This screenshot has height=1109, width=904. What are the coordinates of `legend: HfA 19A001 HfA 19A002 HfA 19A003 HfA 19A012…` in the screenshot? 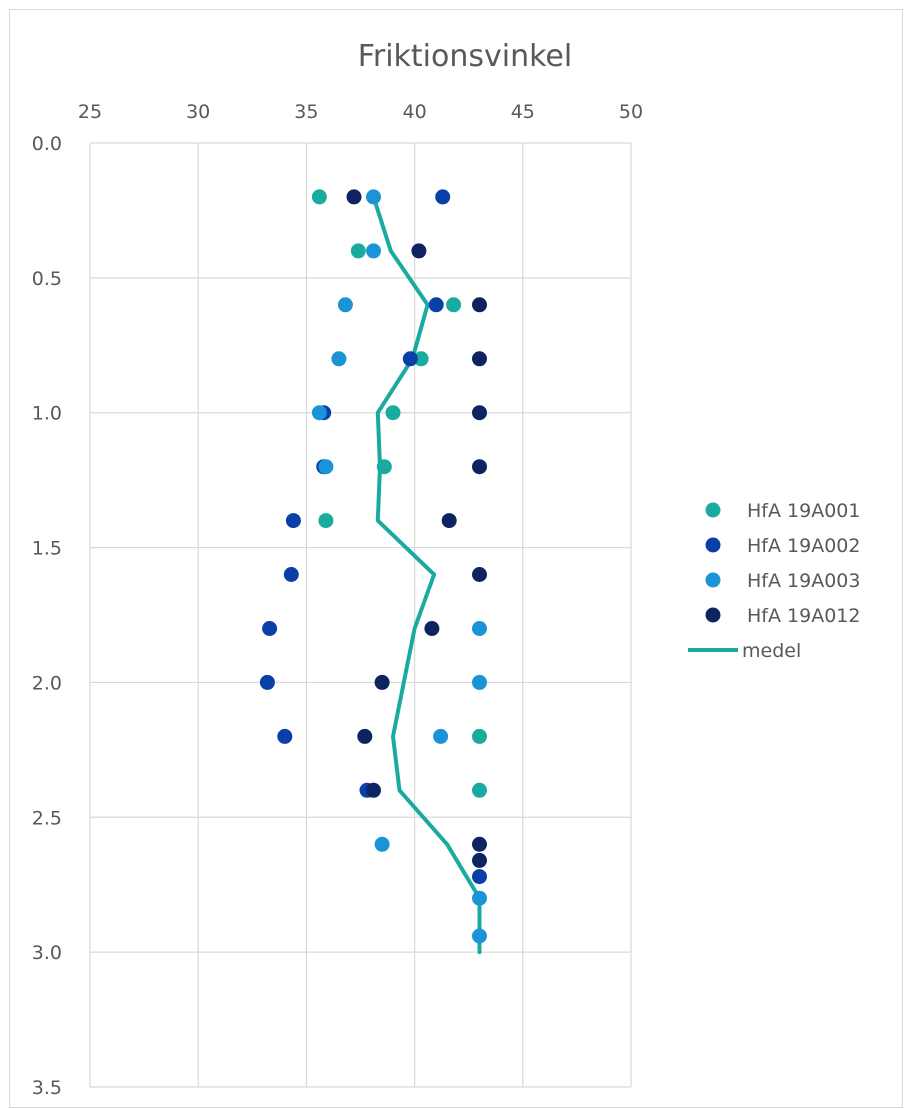 It's located at (774, 581).